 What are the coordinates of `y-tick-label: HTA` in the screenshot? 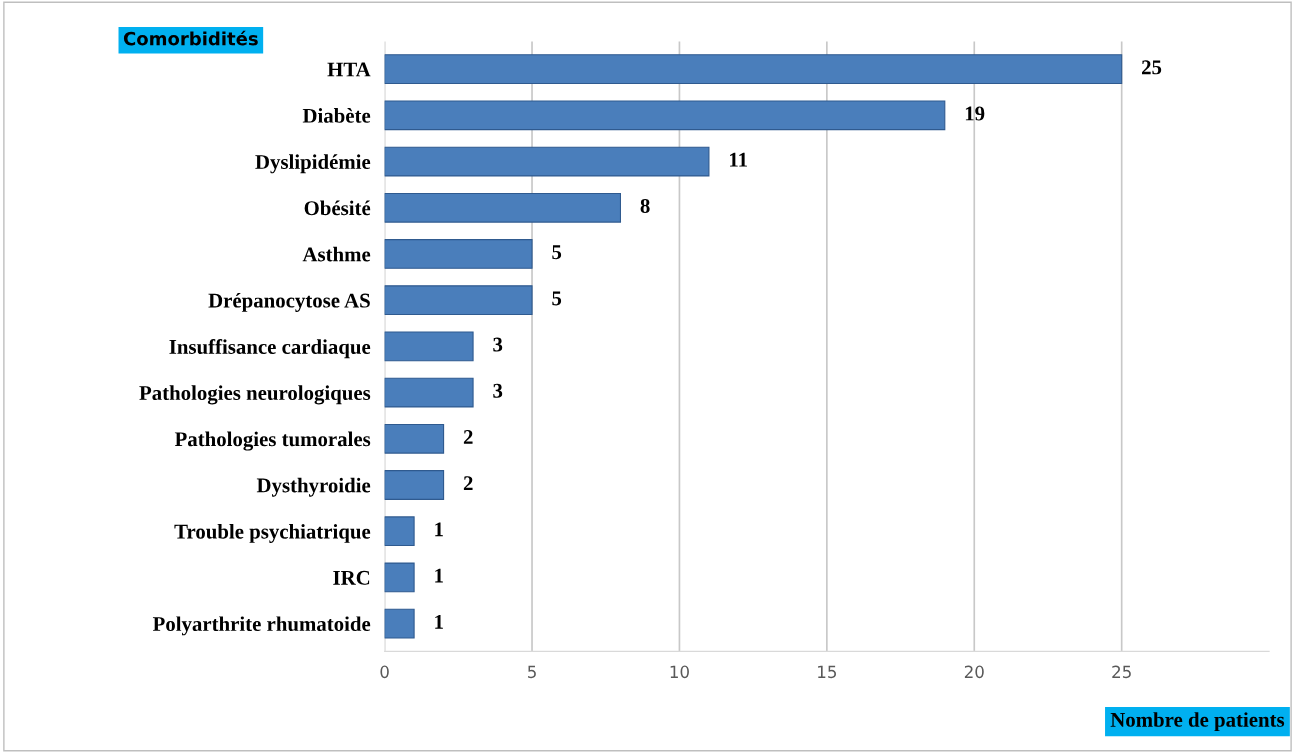 It's located at (349, 69).